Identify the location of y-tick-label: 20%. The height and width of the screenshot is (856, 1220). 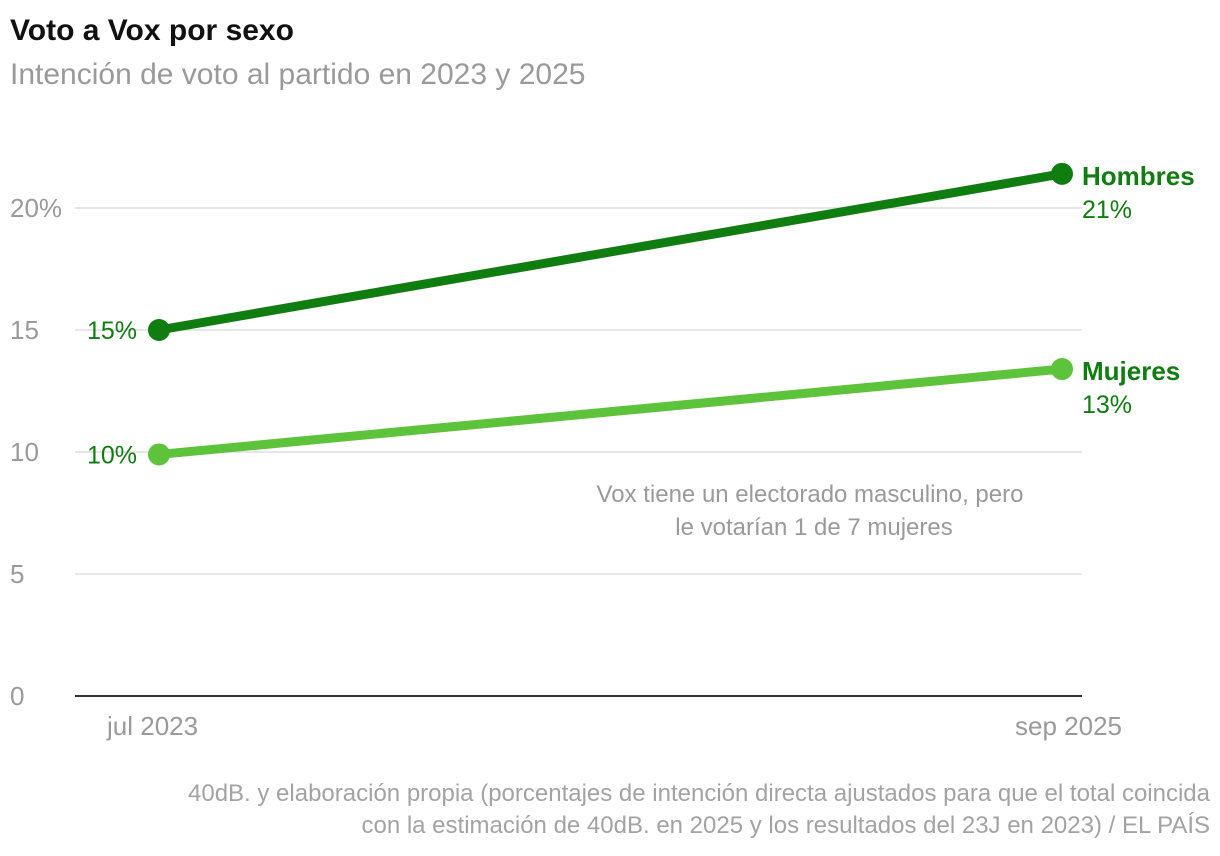
(36, 208).